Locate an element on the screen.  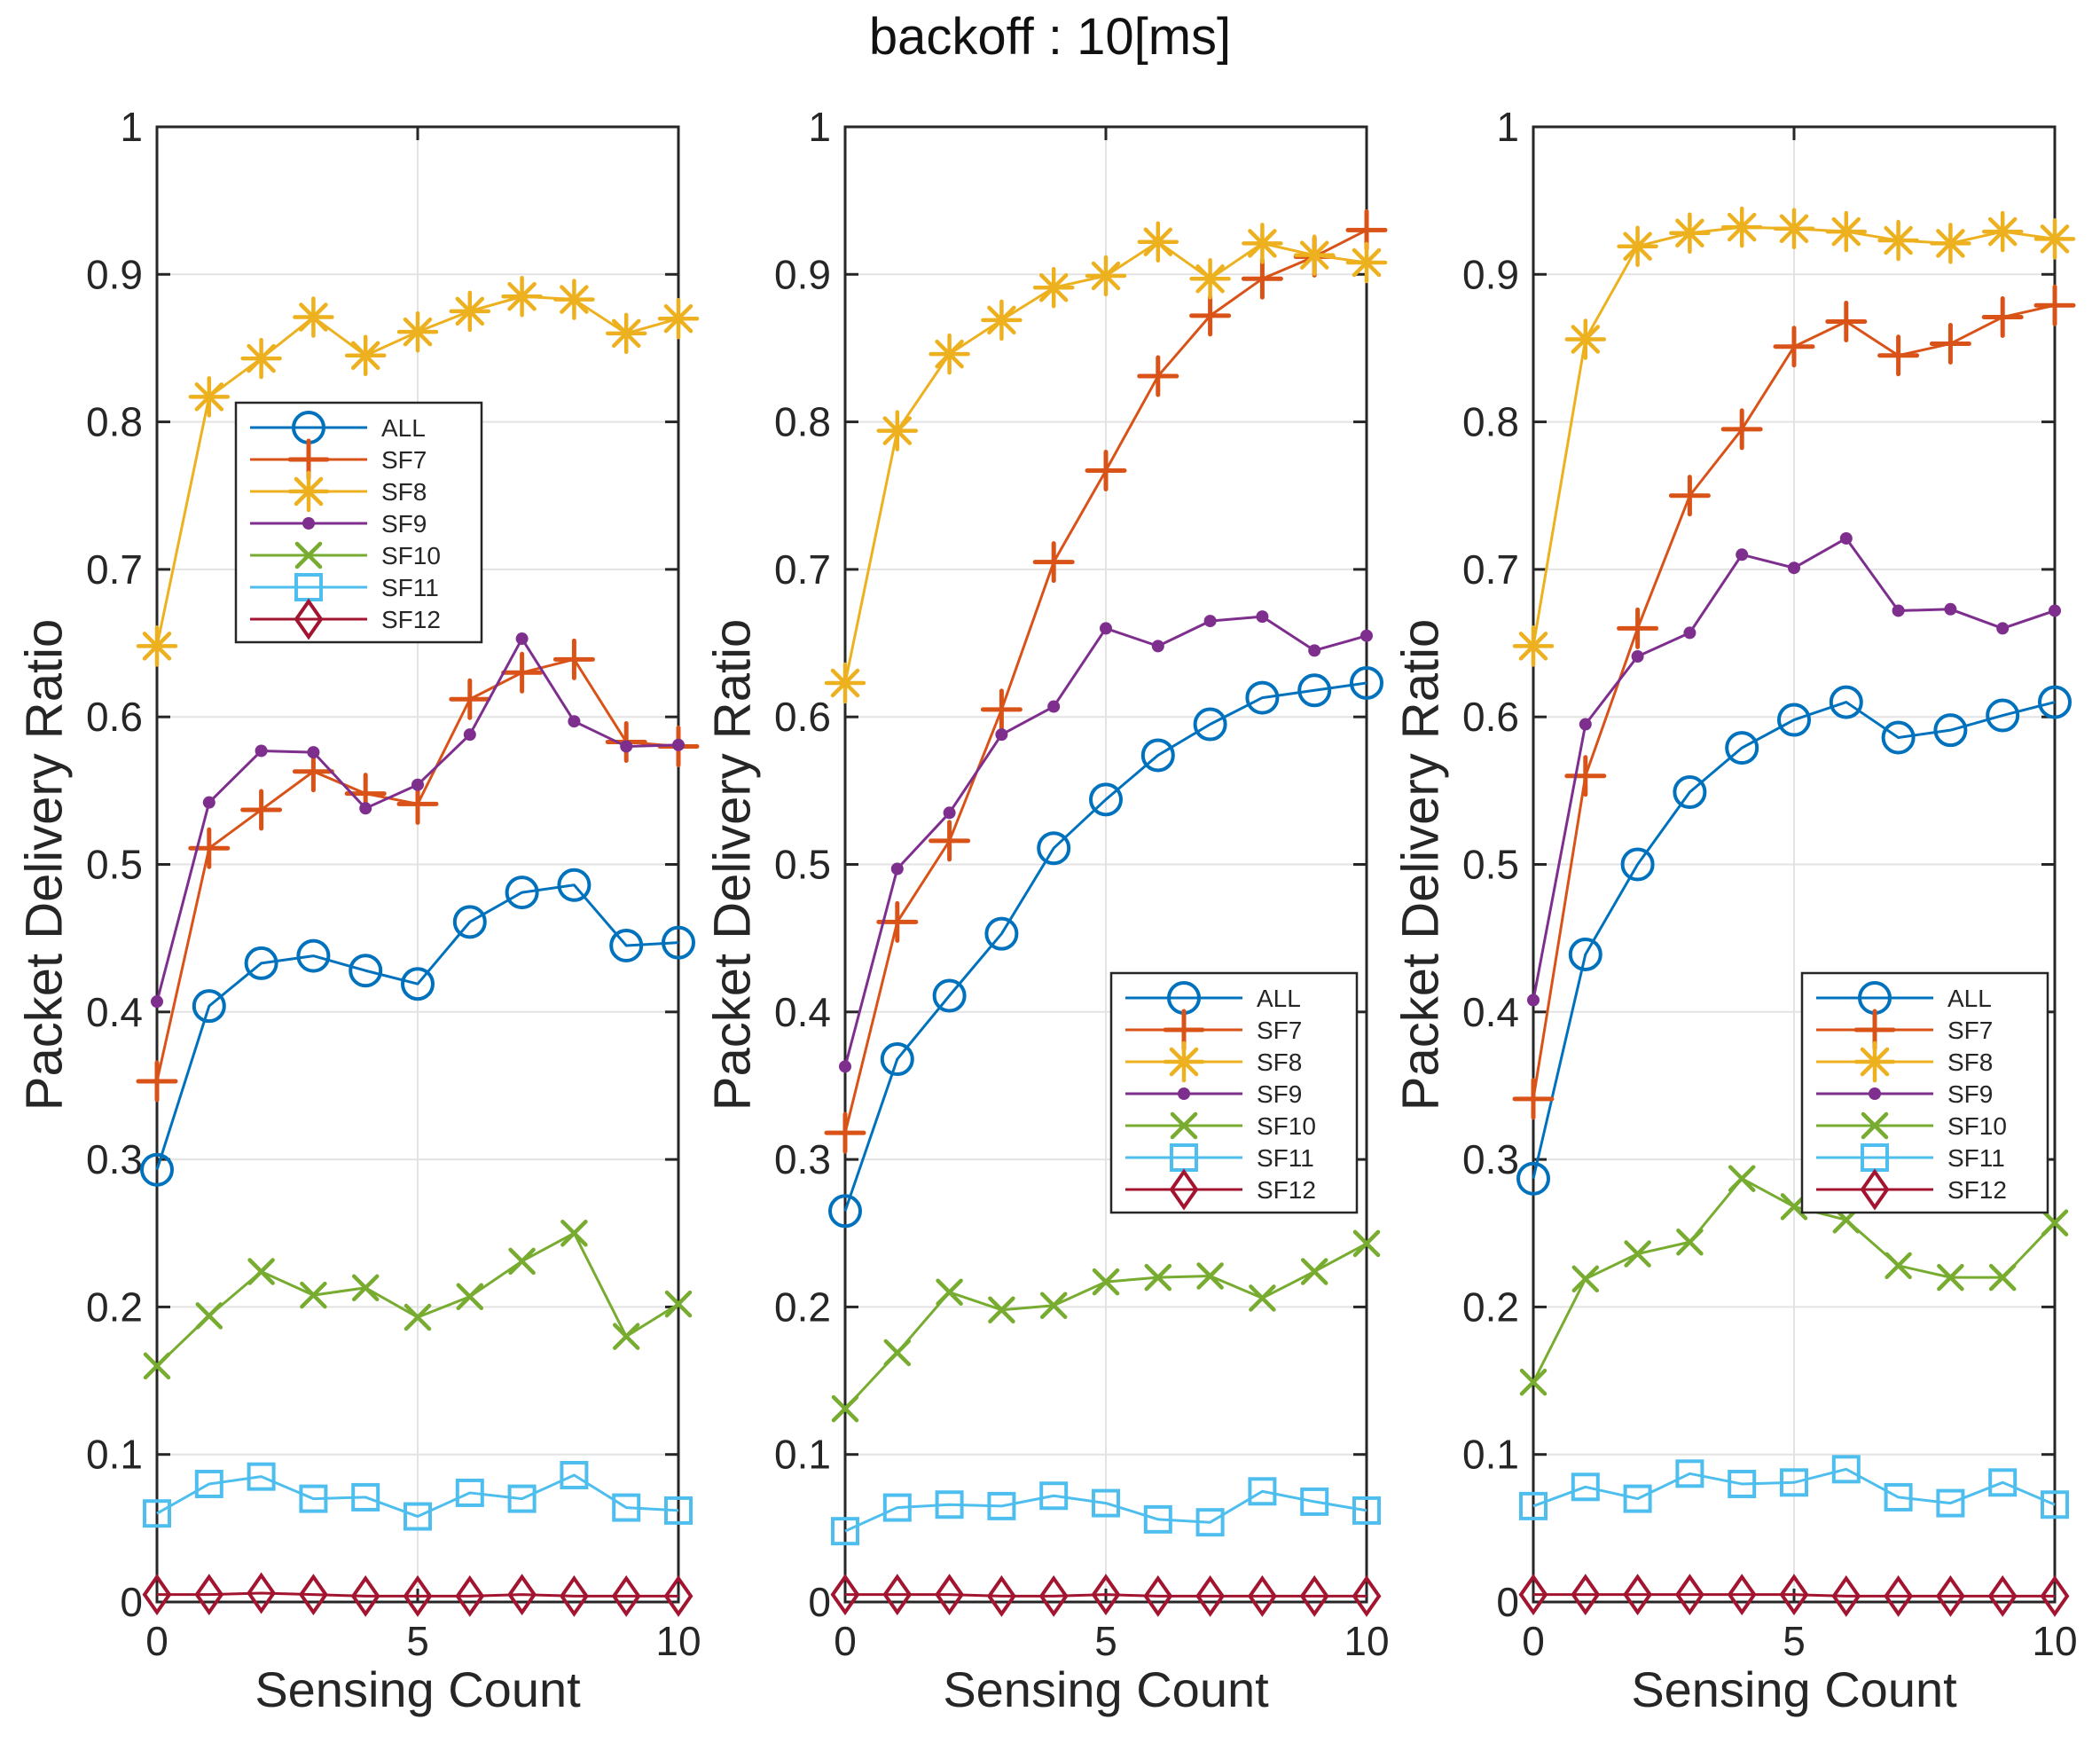
legend-item-SF11: SF11 is located at coordinates (1219, 1157).